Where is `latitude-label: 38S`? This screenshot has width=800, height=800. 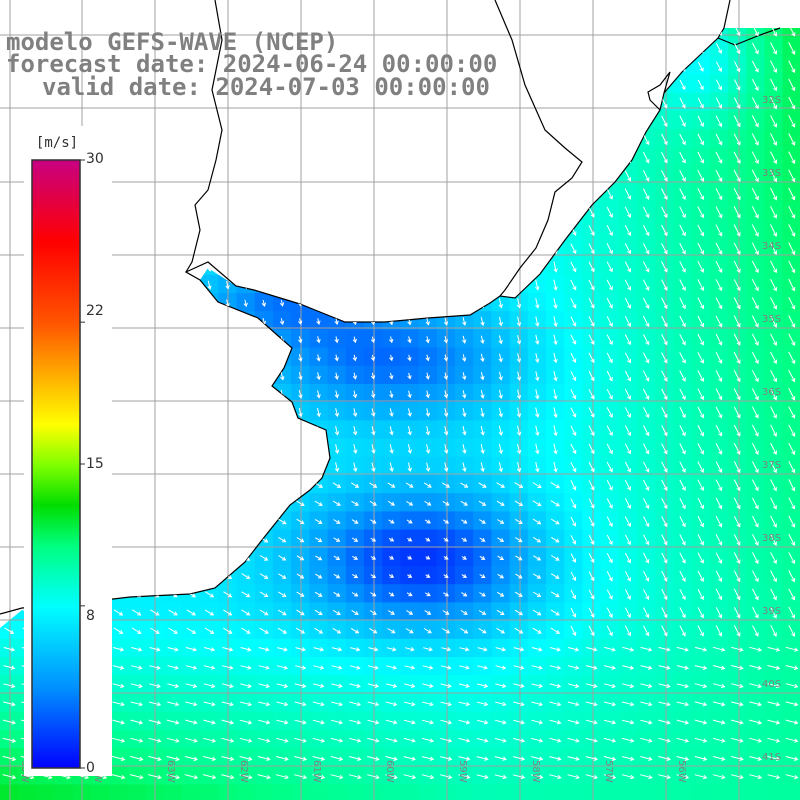
latitude-label: 38S is located at coordinates (771, 538).